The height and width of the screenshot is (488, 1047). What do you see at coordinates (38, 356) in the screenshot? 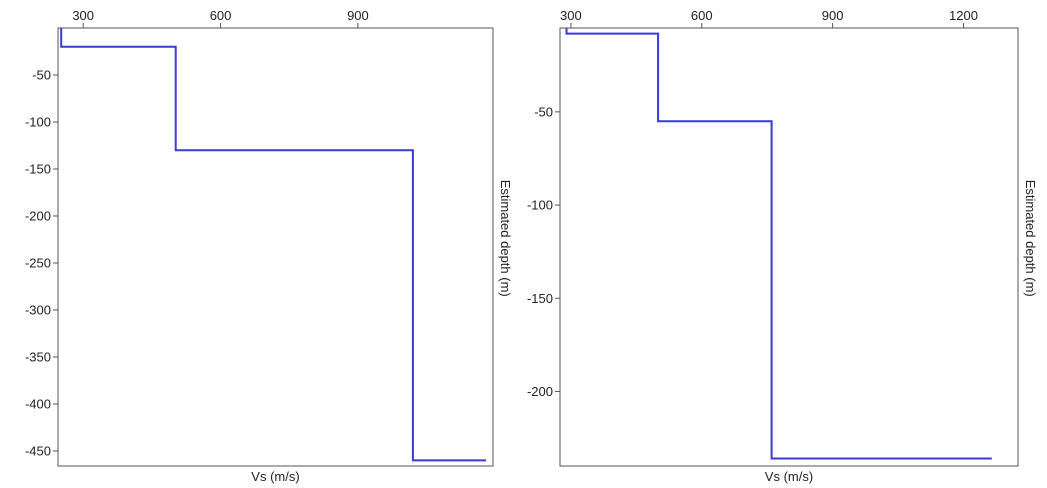
I see `y-tick-label: -350` at bounding box center [38, 356].